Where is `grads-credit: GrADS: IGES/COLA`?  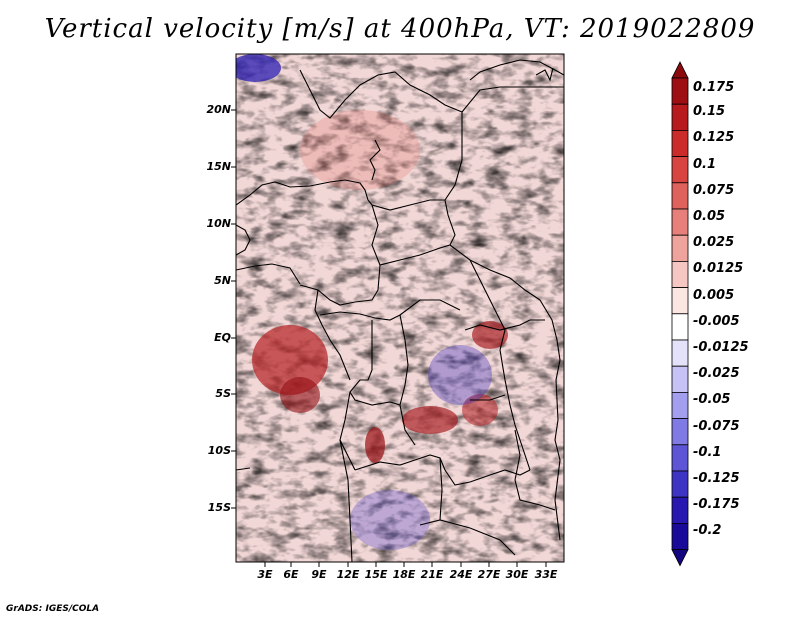 grads-credit: GrADS: IGES/COLA is located at coordinates (53, 609).